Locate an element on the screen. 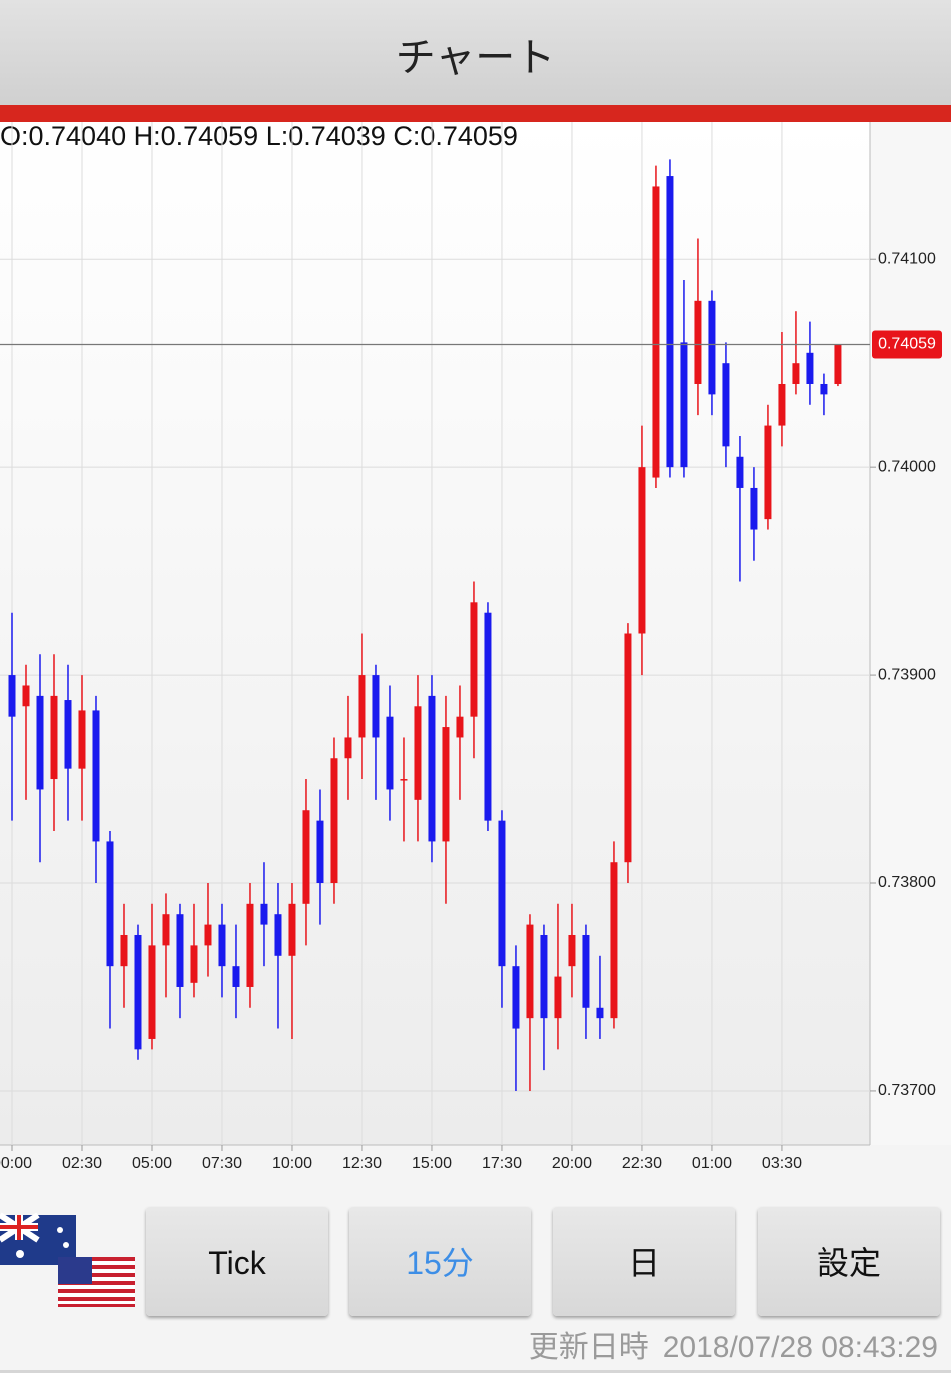 The image size is (951, 1373). last-price-badge is located at coordinates (907, 344).